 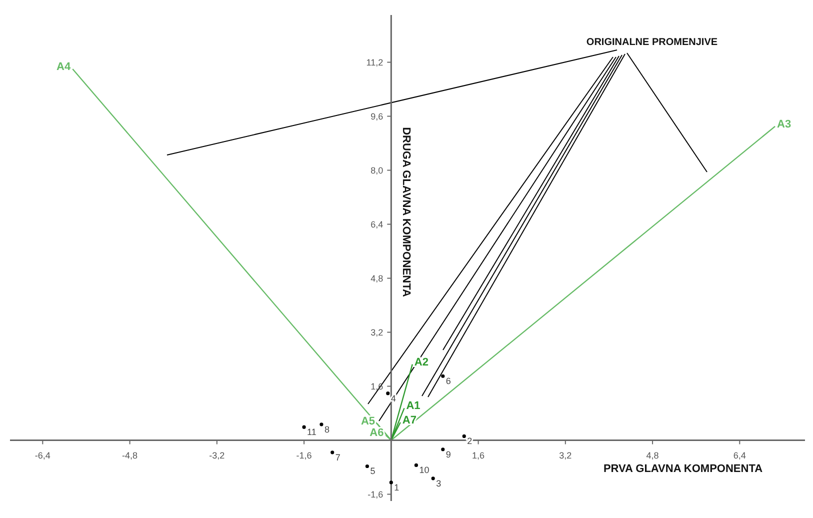 I want to click on series-label: 9, so click(x=448, y=454).